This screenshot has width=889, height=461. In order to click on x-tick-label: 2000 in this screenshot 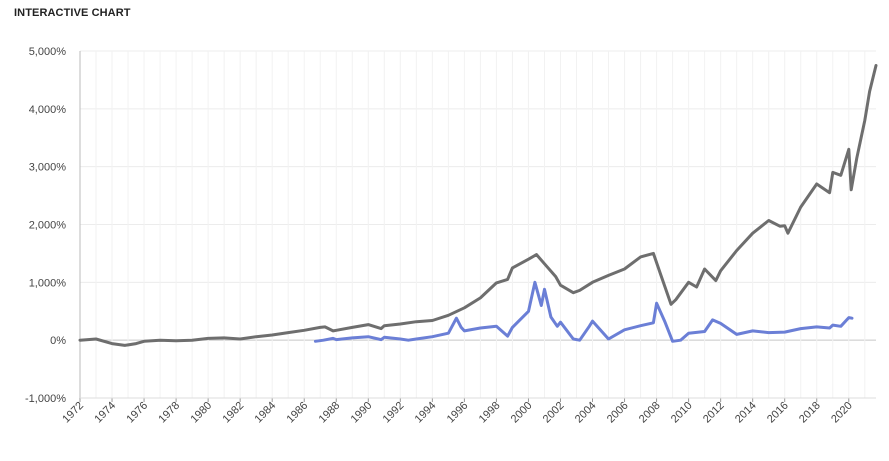, I will do `click(522, 413)`.